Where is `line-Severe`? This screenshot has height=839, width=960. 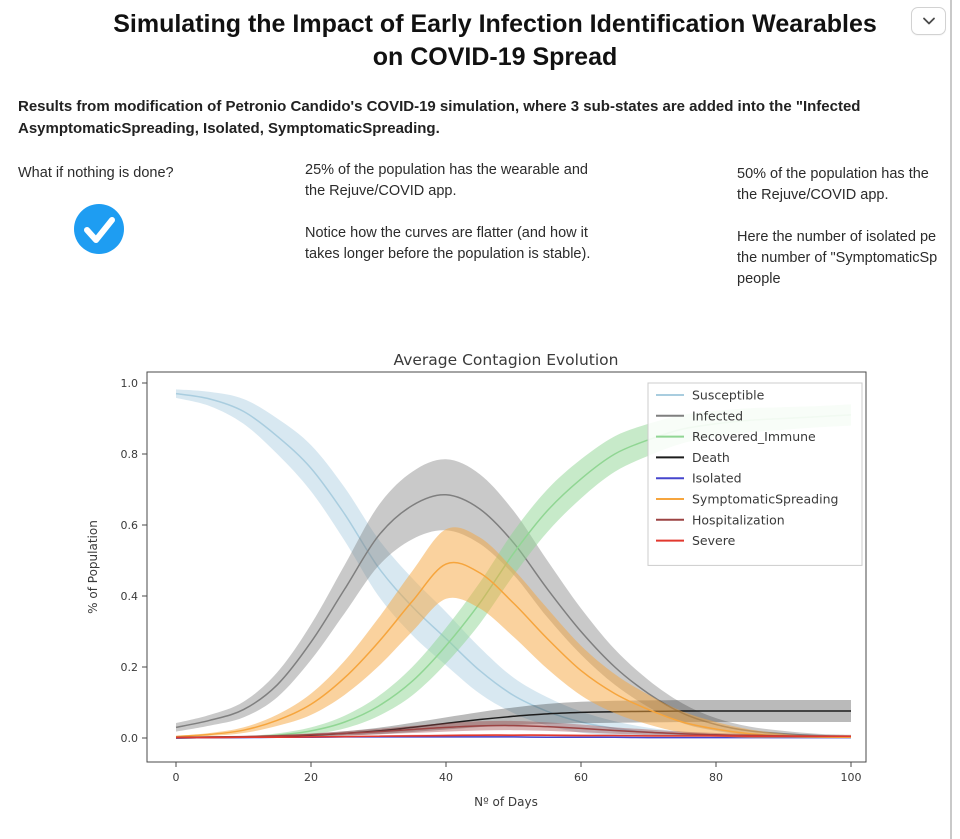 line-Severe is located at coordinates (513, 736).